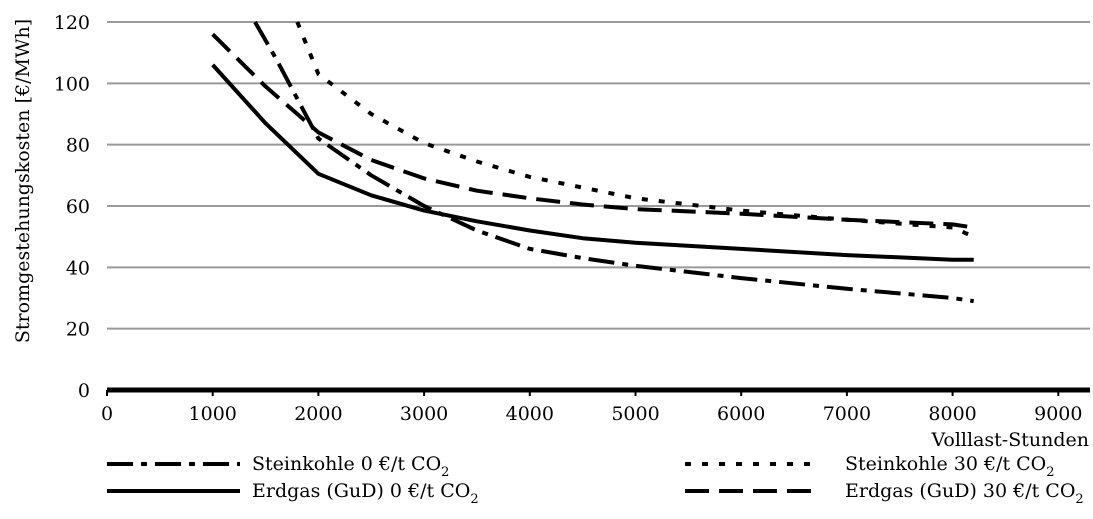  Describe the element at coordinates (1009, 440) in the screenshot. I see `x-axis-title: Volllast-Stunden` at that location.